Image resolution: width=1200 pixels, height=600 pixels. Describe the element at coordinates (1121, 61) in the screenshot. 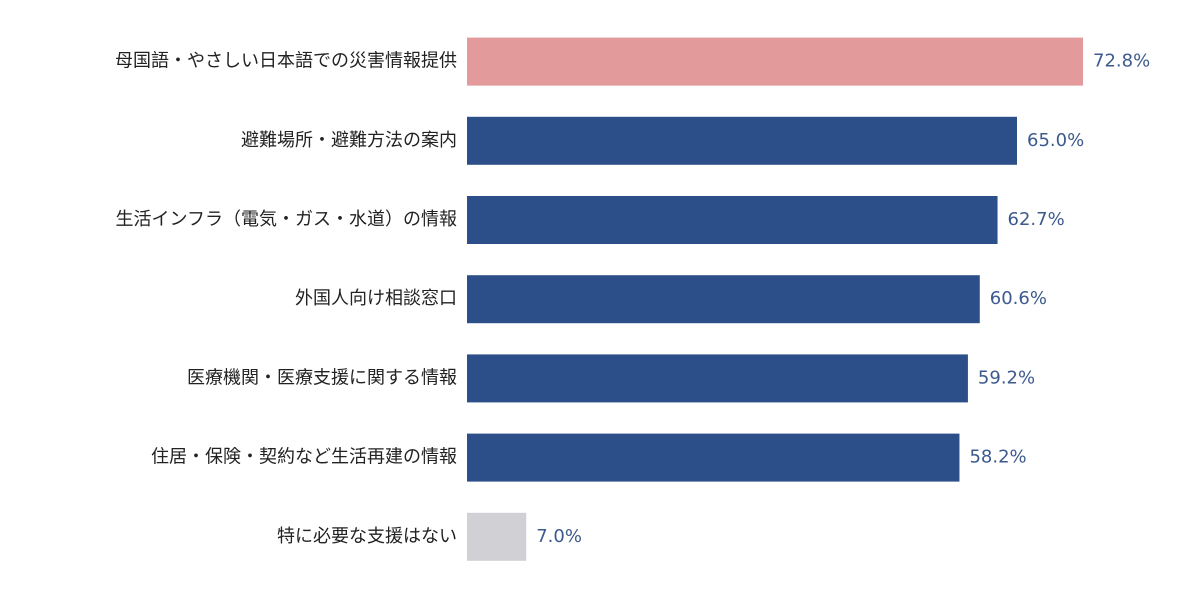

I see `value-label: 72.8%` at that location.